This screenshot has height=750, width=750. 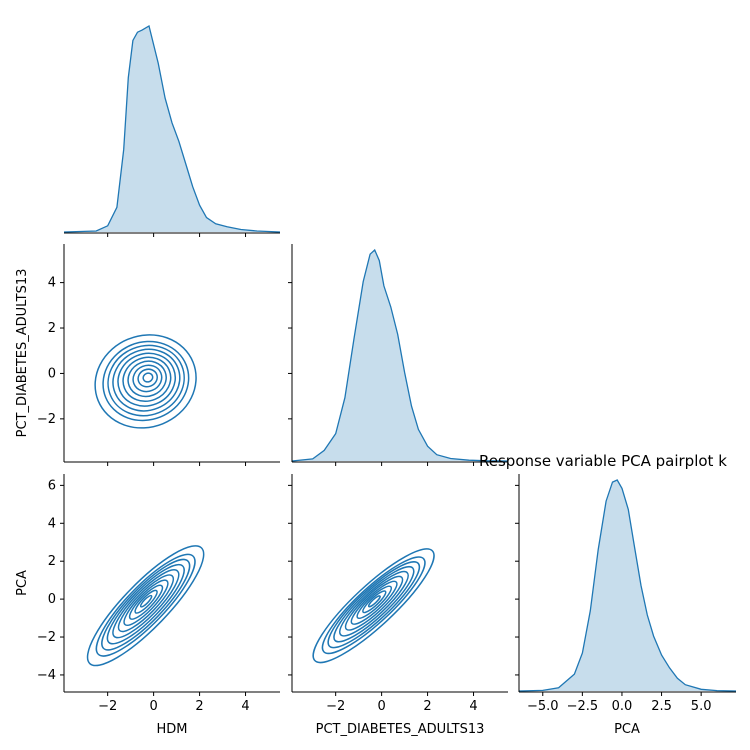 I want to click on panel-pct-diabetes-density, so click(x=400, y=355).